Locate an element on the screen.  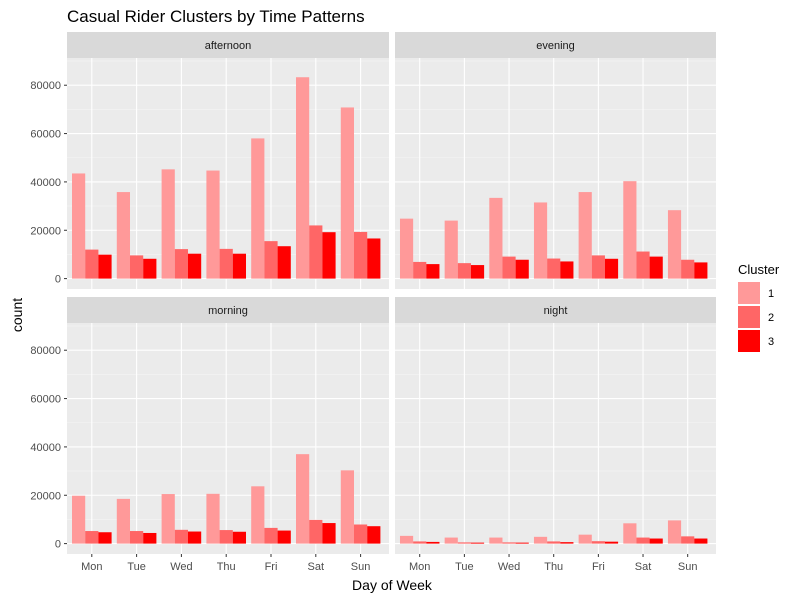
facet-strip-label: evening is located at coordinates (555, 46).